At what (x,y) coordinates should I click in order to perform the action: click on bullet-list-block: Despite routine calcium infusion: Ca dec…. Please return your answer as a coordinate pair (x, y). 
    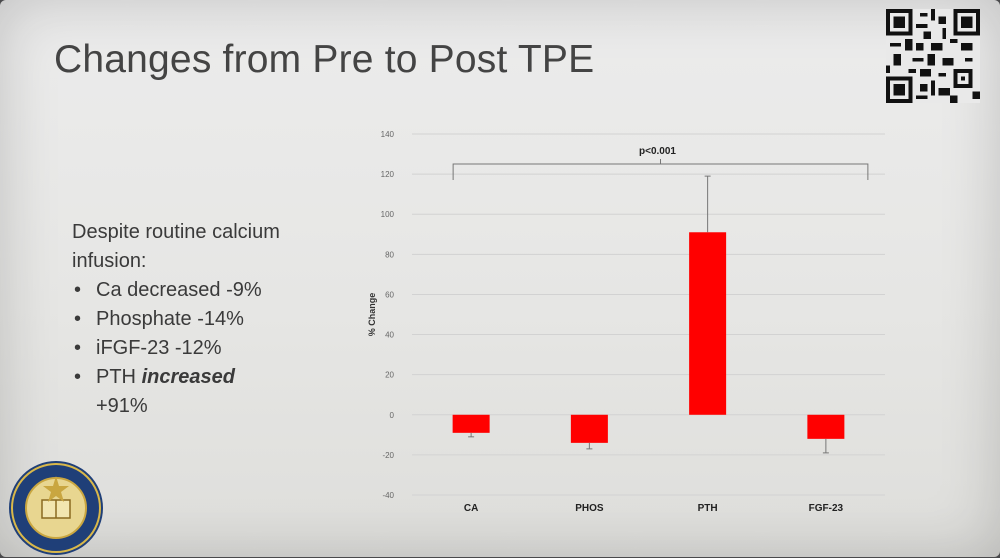
    Looking at the image, I should click on (202, 319).